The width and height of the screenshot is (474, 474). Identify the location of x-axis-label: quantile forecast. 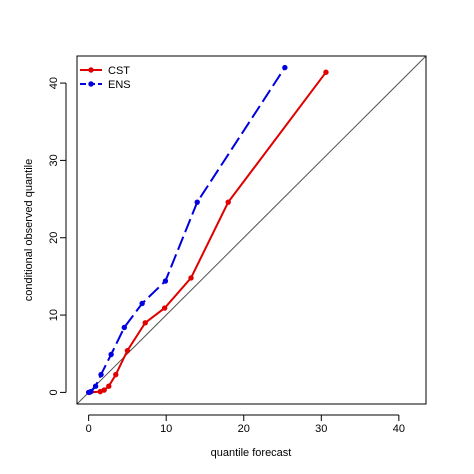
(251, 453).